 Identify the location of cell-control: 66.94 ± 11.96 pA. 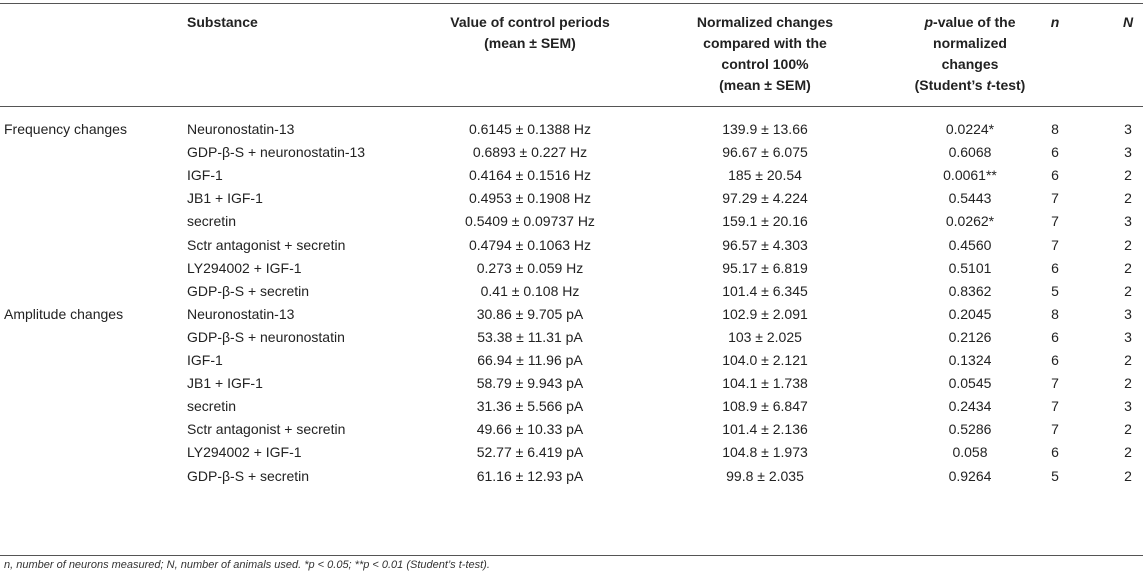
(530, 360).